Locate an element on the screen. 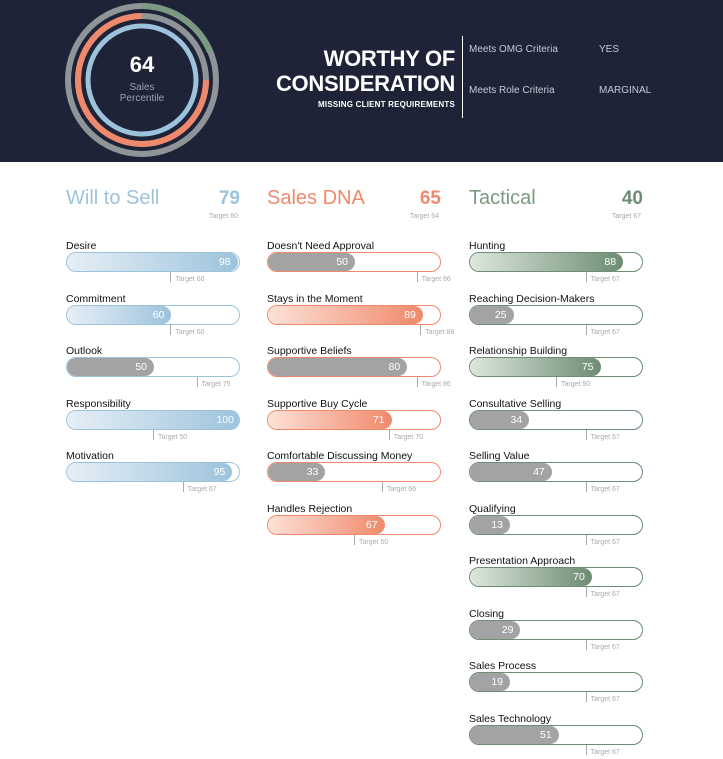 This screenshot has width=723, height=759. competency-label: Relationship Building is located at coordinates (518, 351).